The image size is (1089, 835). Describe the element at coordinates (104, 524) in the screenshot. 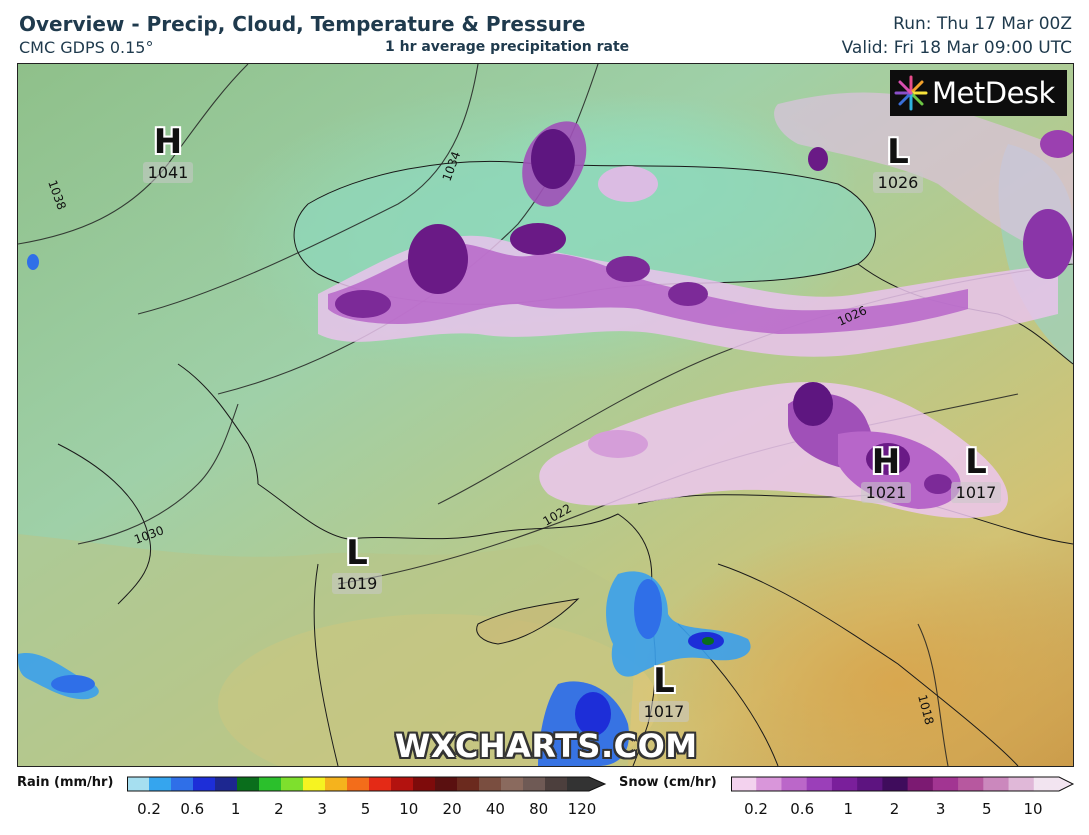

I see `coastline` at that location.